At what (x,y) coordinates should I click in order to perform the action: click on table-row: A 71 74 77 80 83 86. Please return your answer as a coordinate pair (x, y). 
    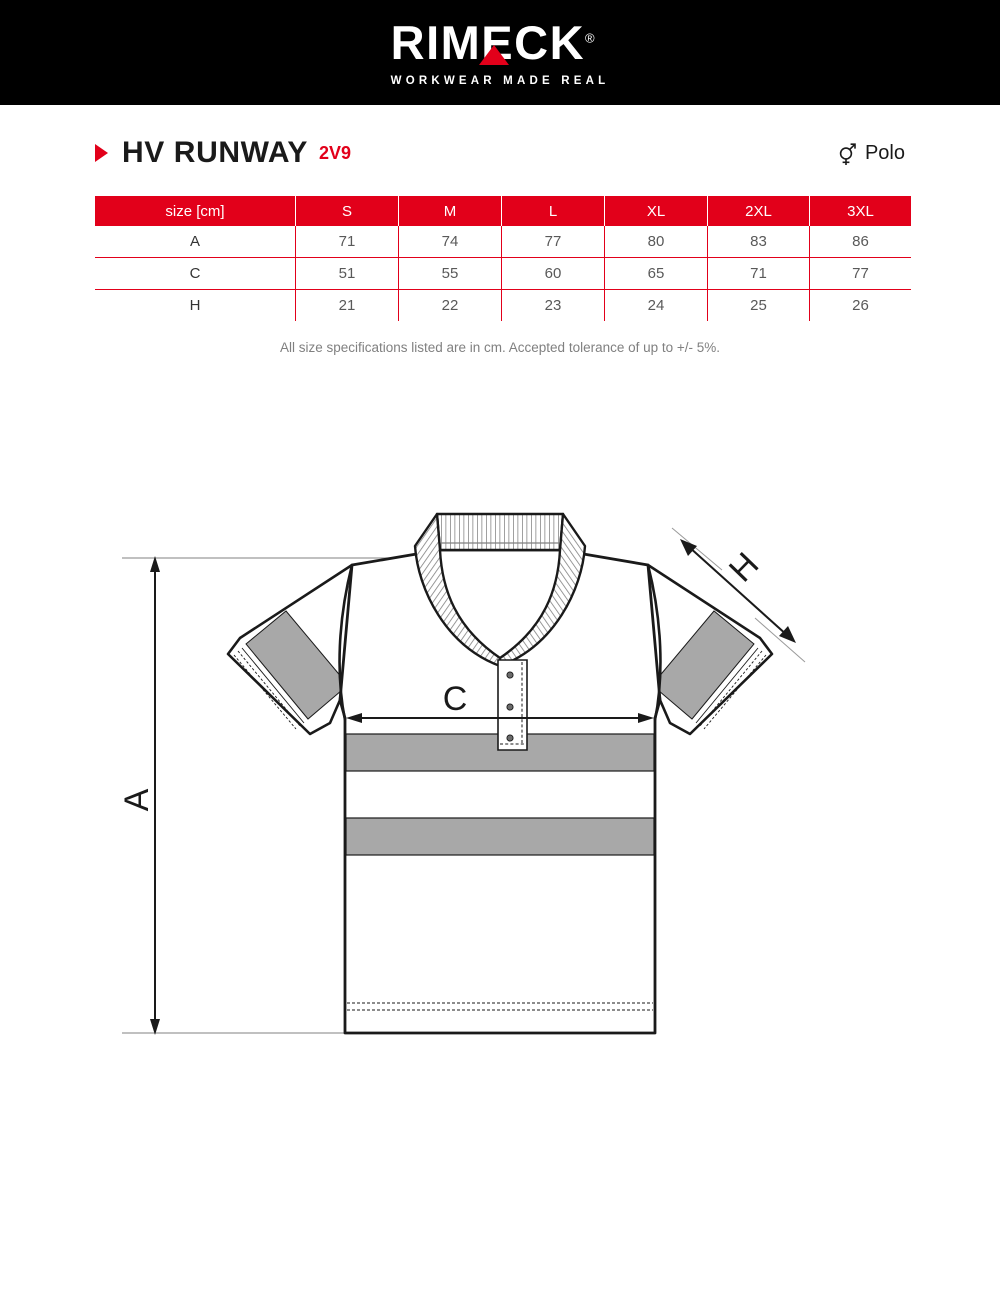
    Looking at the image, I should click on (503, 242).